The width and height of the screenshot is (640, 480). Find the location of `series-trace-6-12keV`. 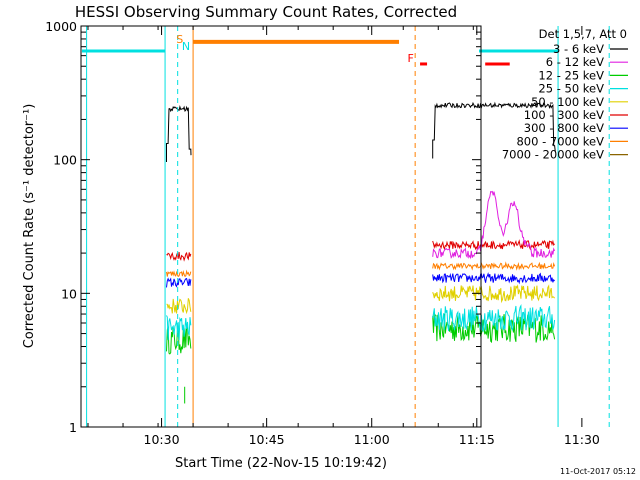

series-trace-6-12keV is located at coordinates (494, 225).